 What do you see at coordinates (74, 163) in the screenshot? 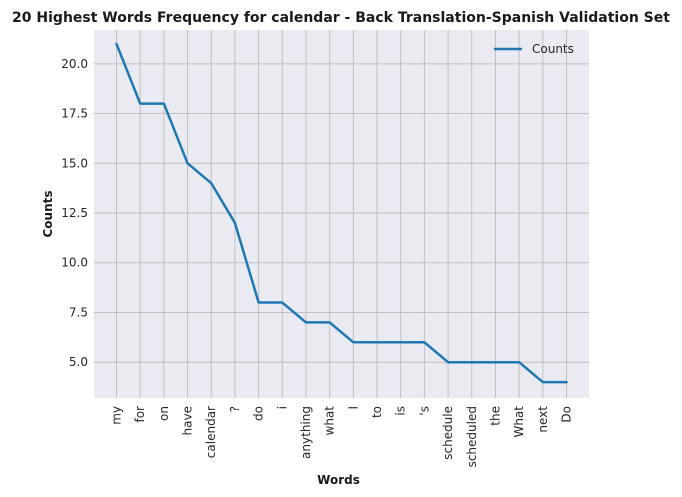
I see `y-tick-label: 15.0` at bounding box center [74, 163].